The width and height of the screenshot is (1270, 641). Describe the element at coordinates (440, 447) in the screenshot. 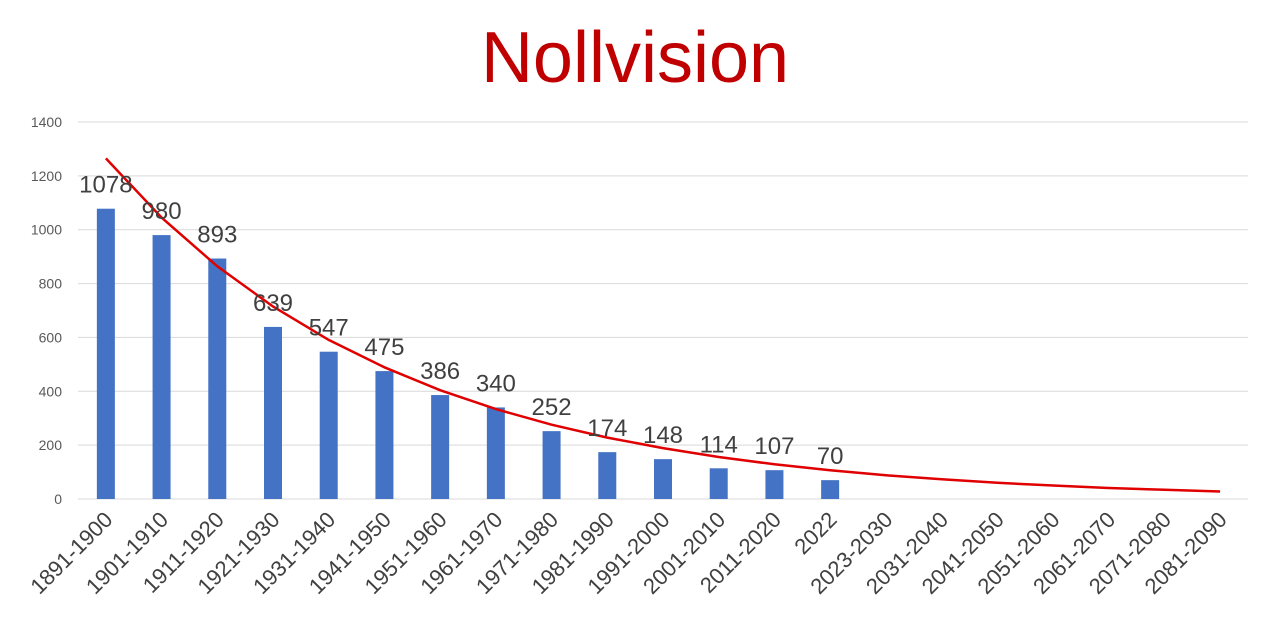

I see `bar-1951-1960` at that location.